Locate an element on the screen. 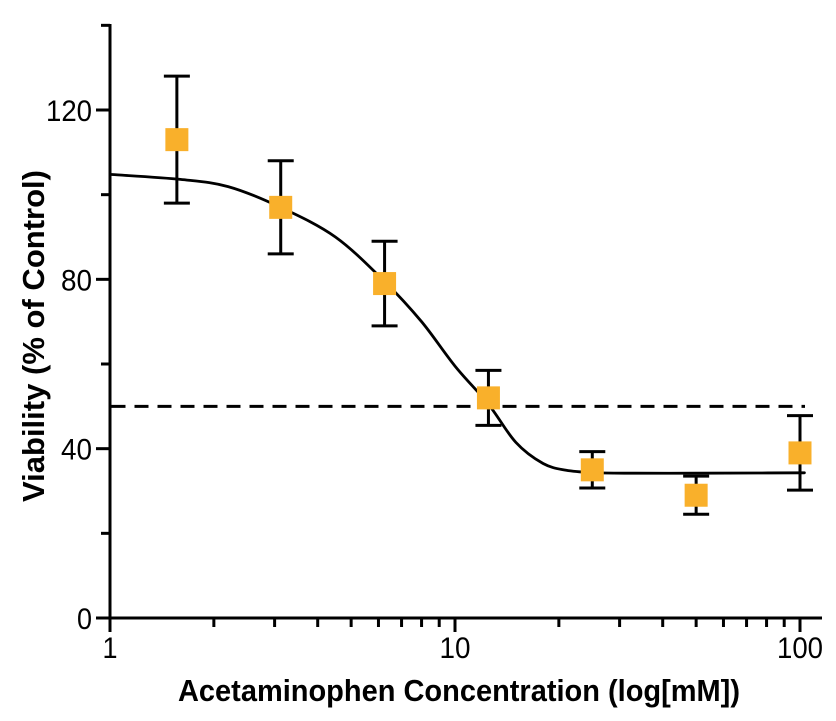 The height and width of the screenshot is (721, 836). y-axis-title: Viability (% of Control) is located at coordinates (33, 336).